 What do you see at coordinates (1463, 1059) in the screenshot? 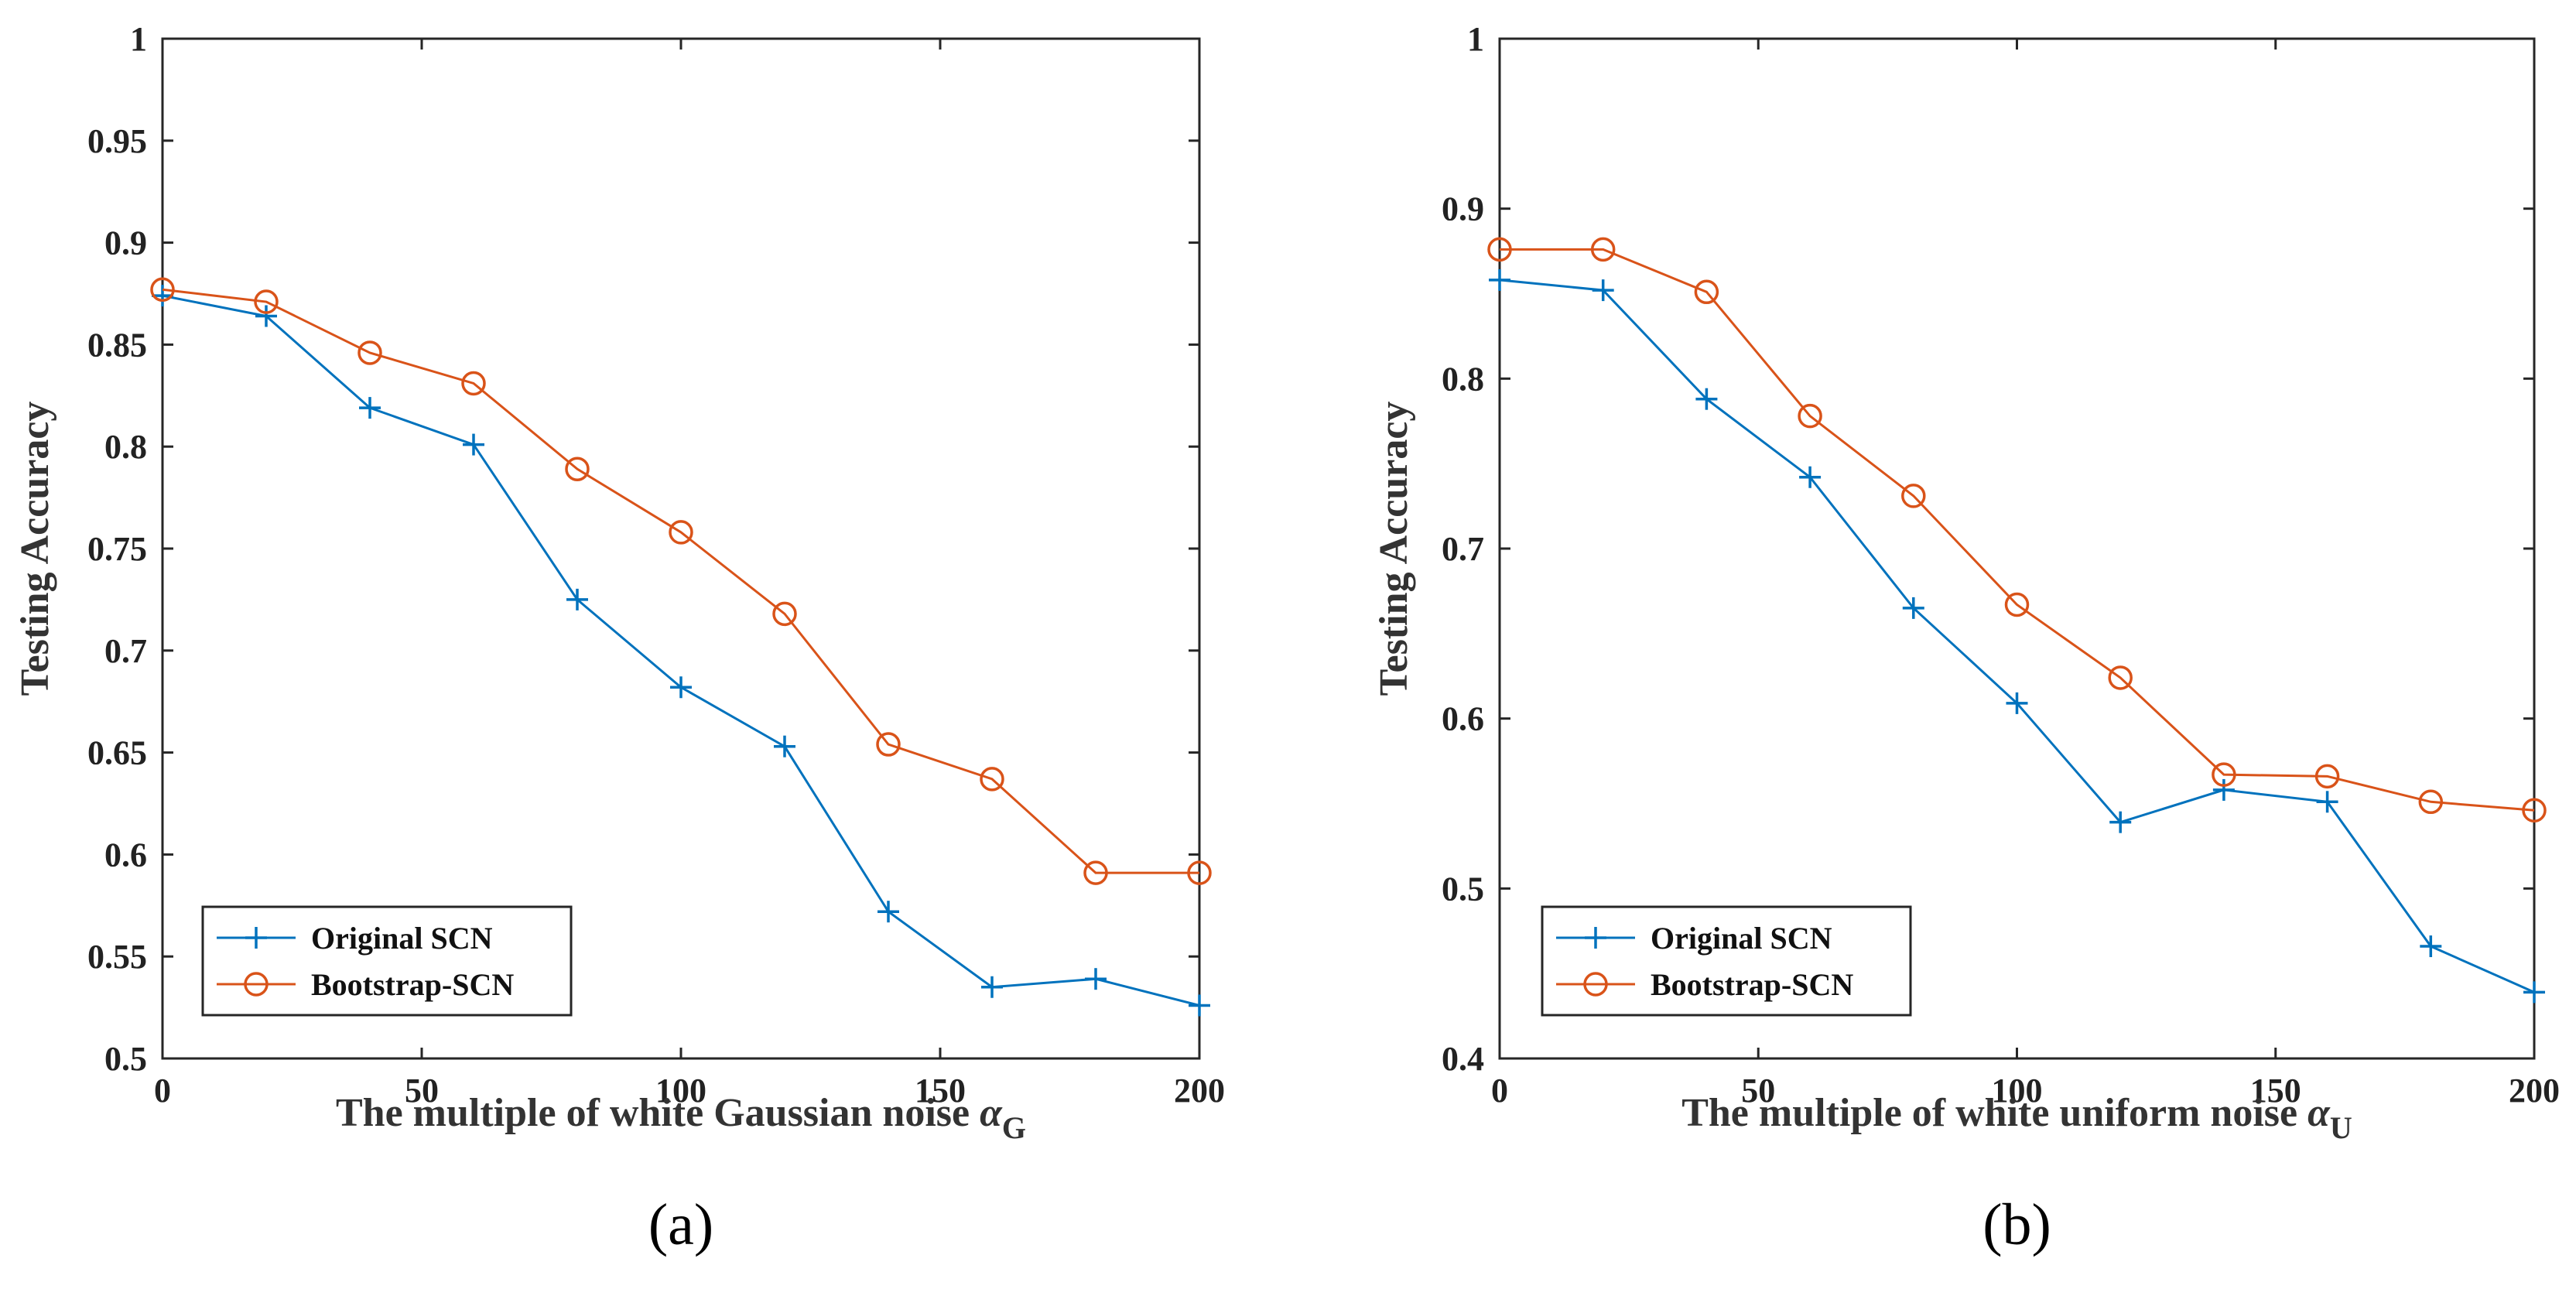
I see `y-tick-label: 0.4` at bounding box center [1463, 1059].